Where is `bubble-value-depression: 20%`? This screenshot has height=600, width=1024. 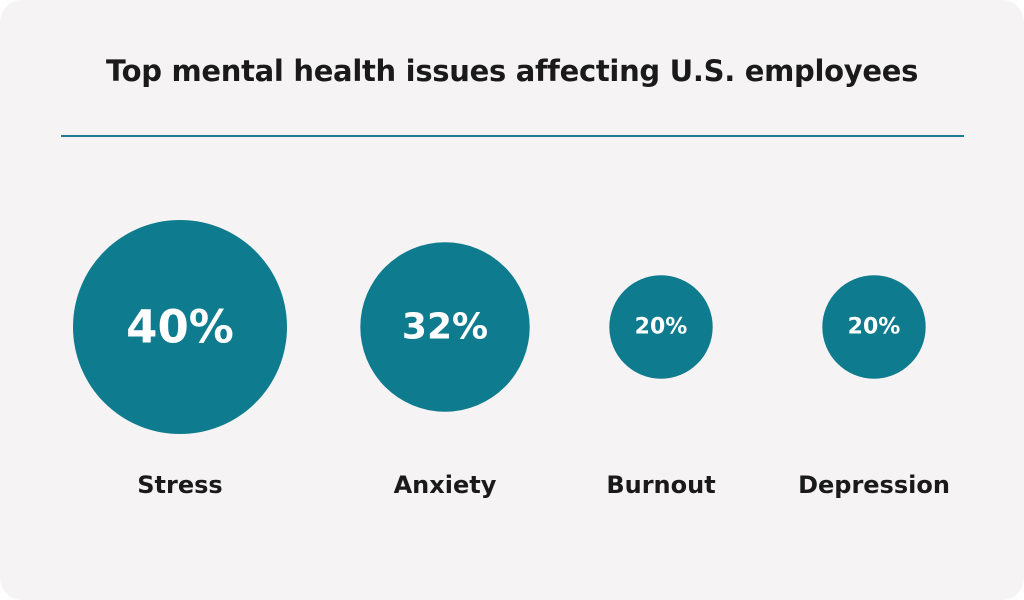
bubble-value-depression: 20% is located at coordinates (874, 327).